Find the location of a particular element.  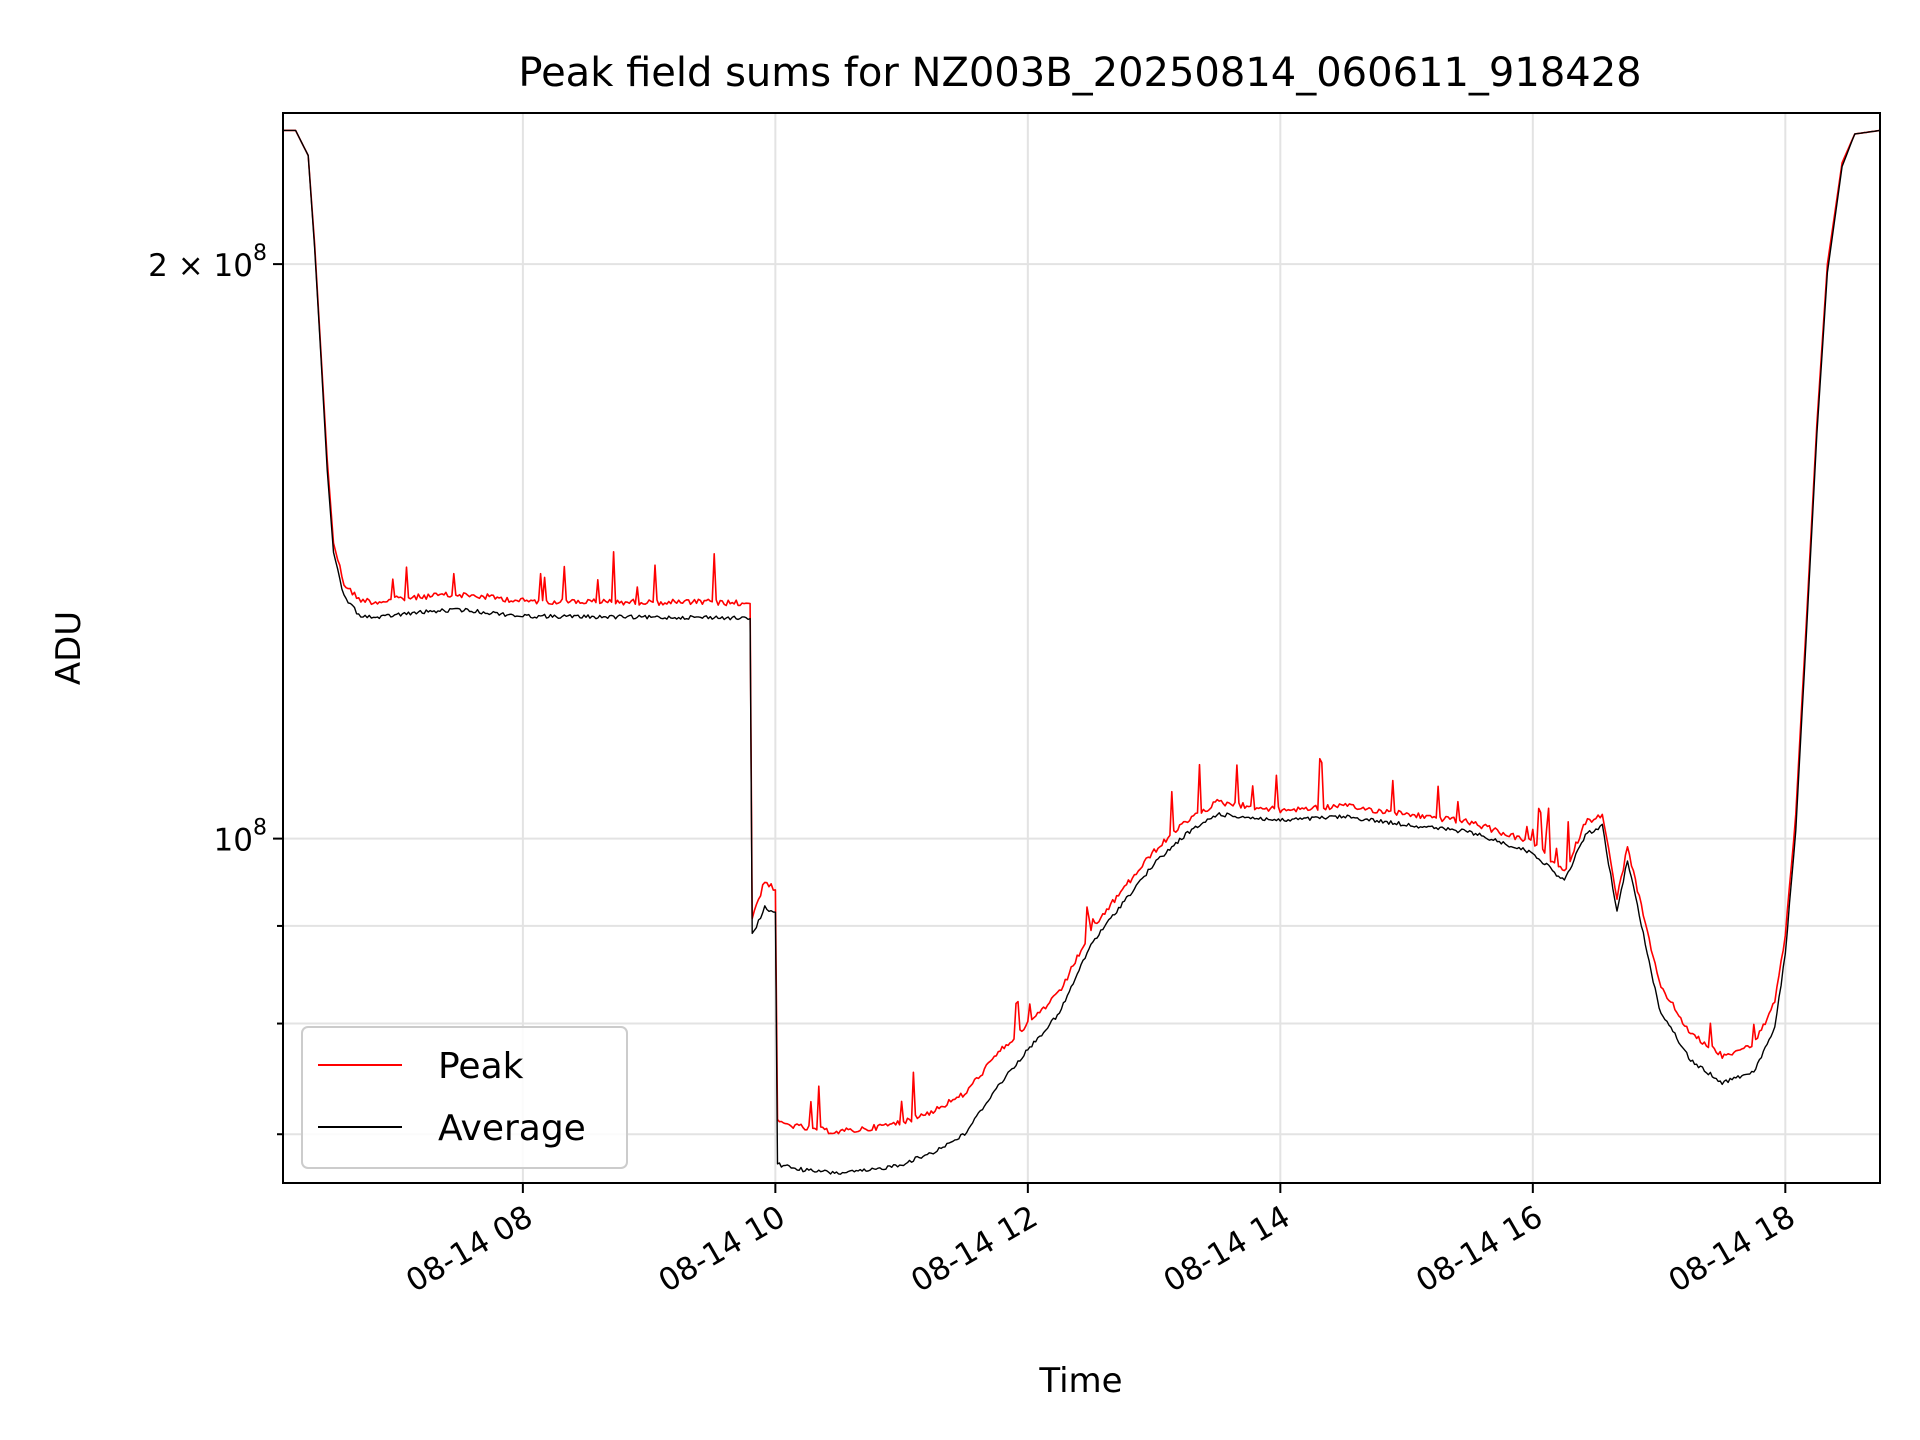

x-axis-label: Time is located at coordinates (1080, 1381).